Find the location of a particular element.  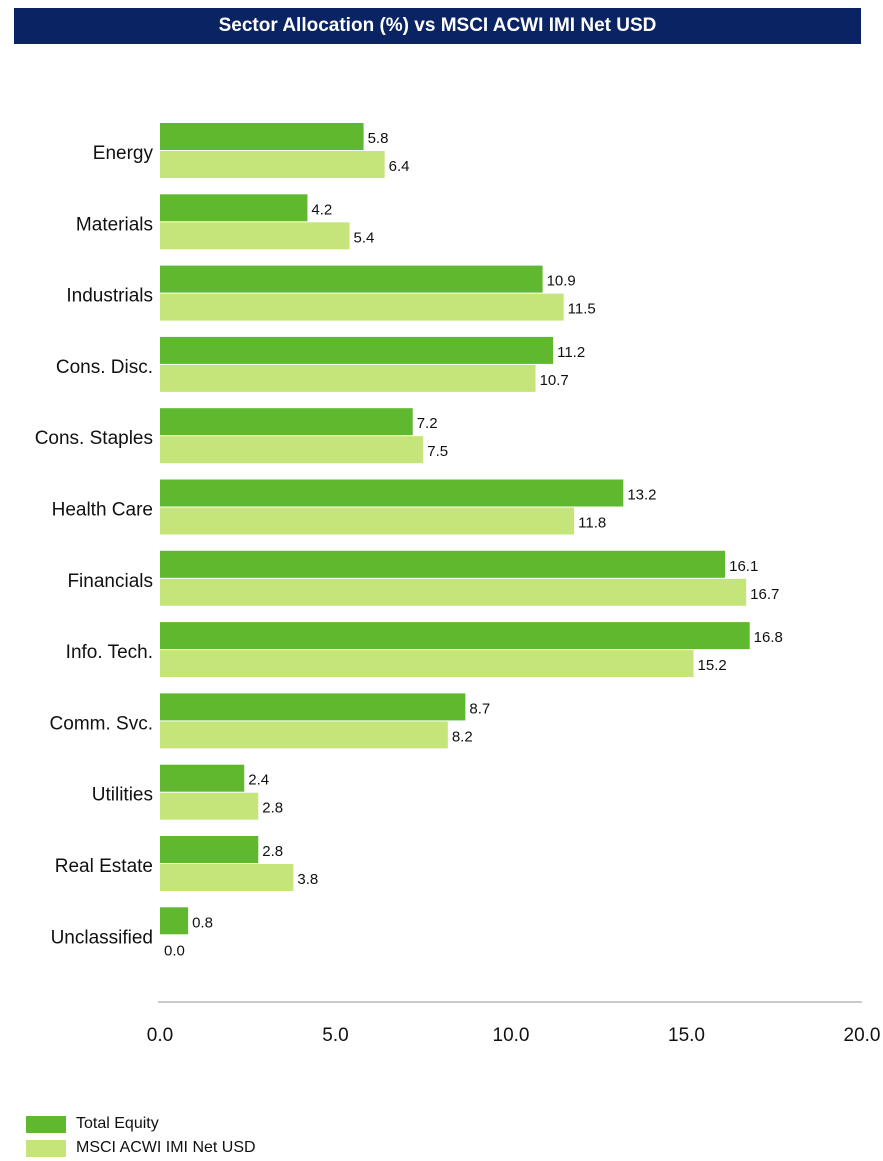

value-label-cons-staples-total-equity: 7.2 is located at coordinates (427, 423).